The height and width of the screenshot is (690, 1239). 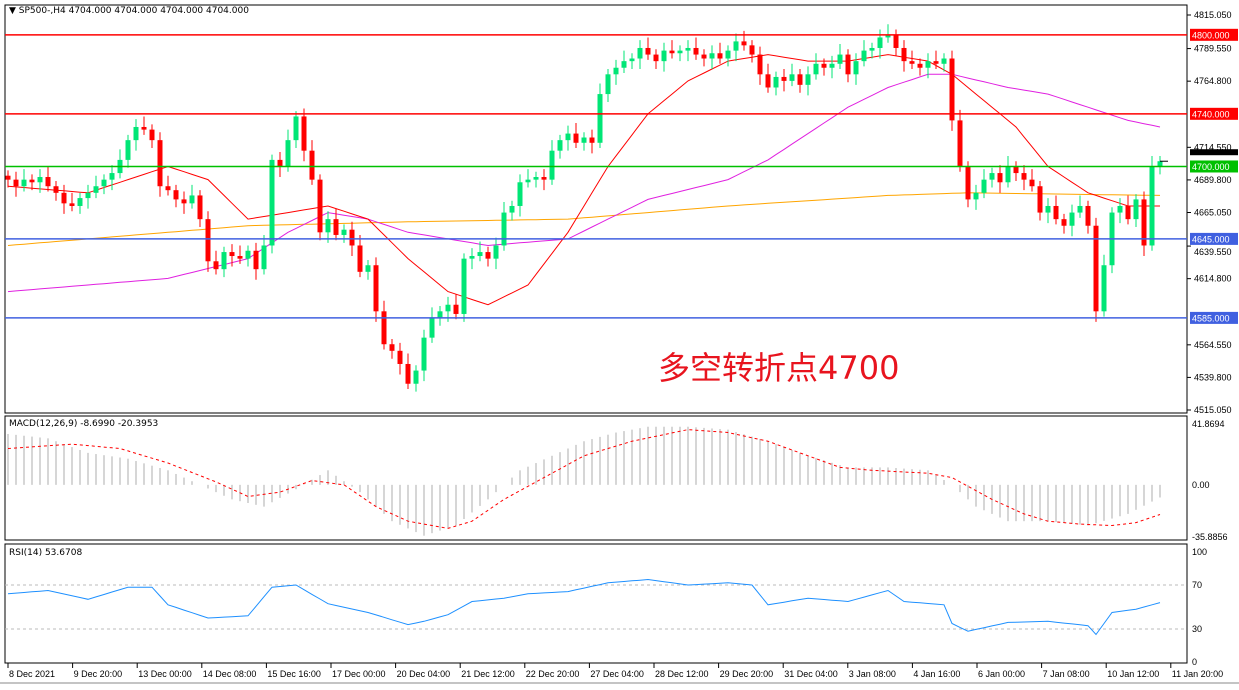 I want to click on rsi-title: RSI(14) 53.6708, so click(x=46, y=553).